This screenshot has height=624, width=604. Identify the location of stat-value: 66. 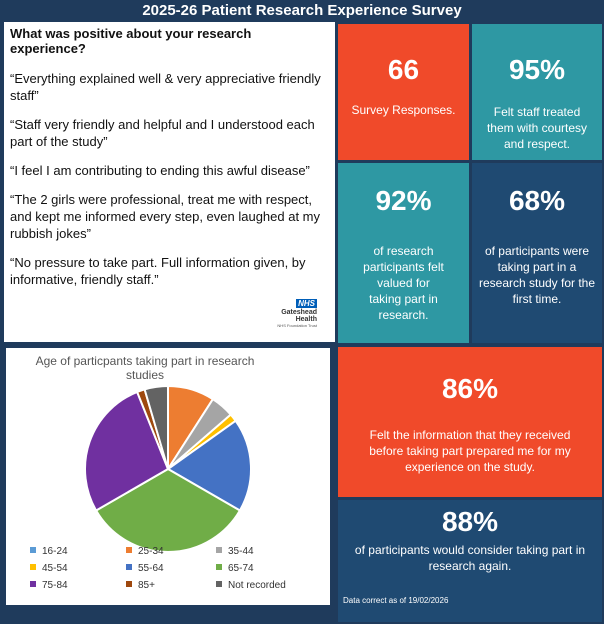
(403, 69).